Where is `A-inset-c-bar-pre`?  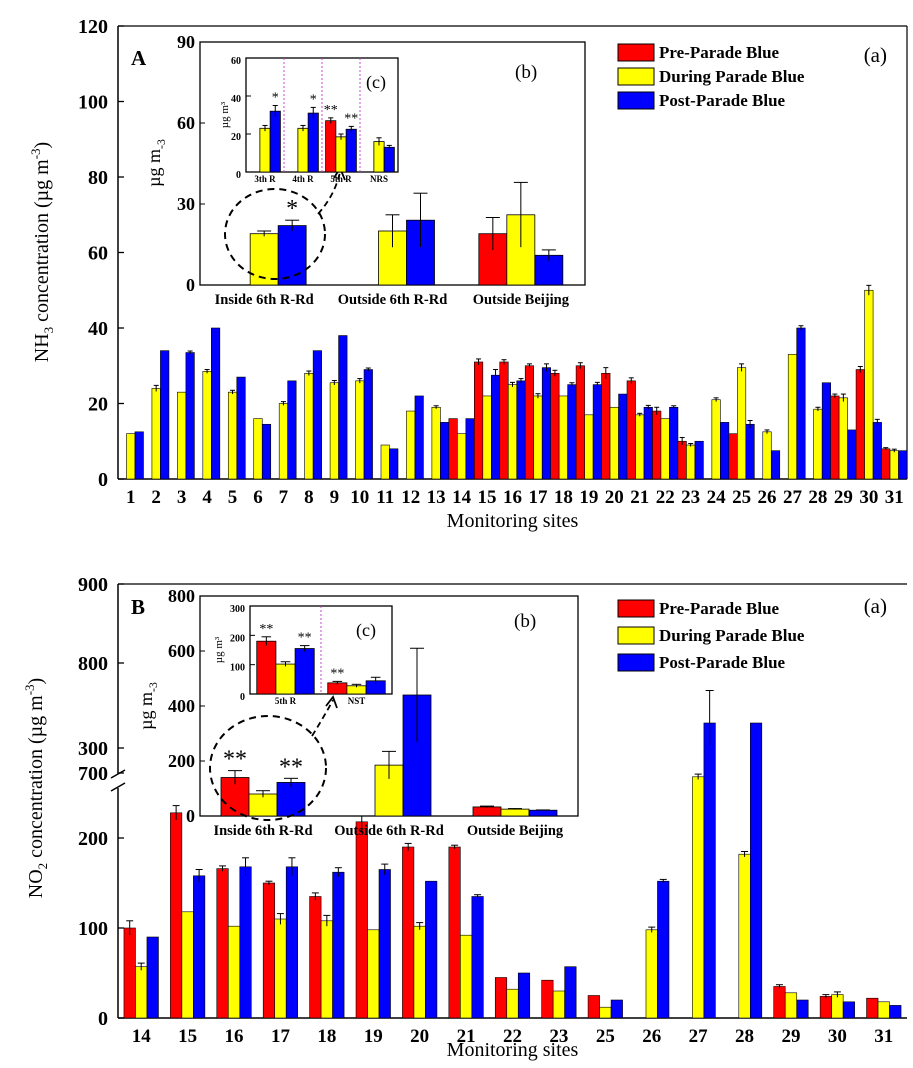
A-inset-c-bar-pre is located at coordinates (331, 146).